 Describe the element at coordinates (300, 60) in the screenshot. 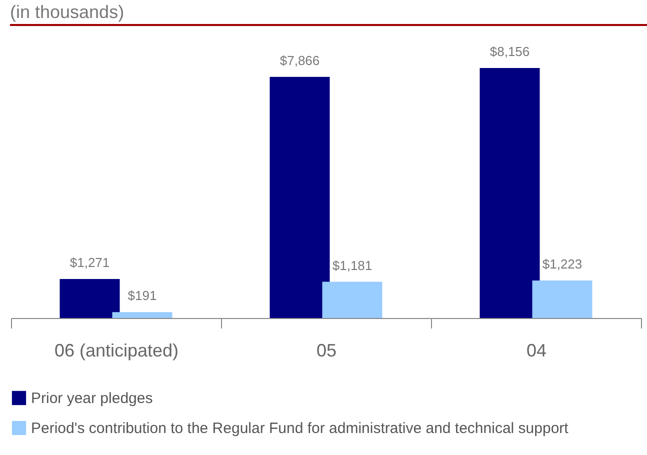

I see `data-label: $7,866` at that location.